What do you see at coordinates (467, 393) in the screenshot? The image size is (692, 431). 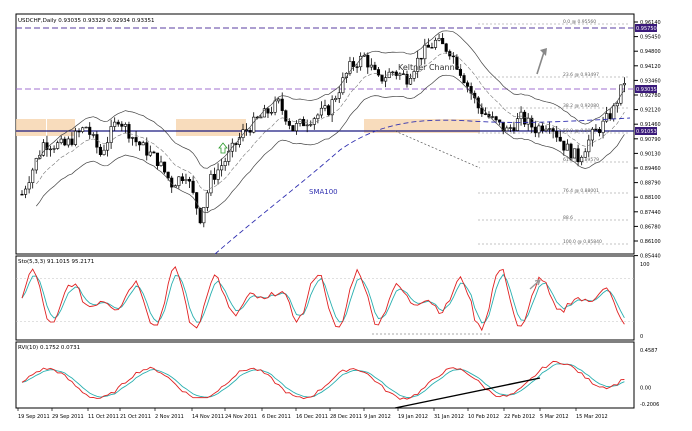 I see `rvi-trend-line` at bounding box center [467, 393].